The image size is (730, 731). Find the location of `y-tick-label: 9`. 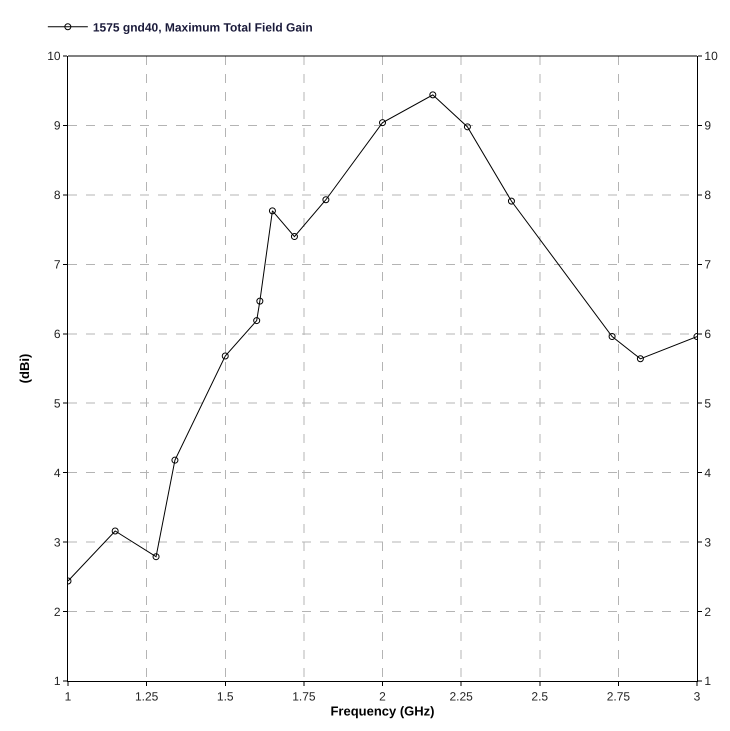

y-tick-label: 9 is located at coordinates (57, 125).